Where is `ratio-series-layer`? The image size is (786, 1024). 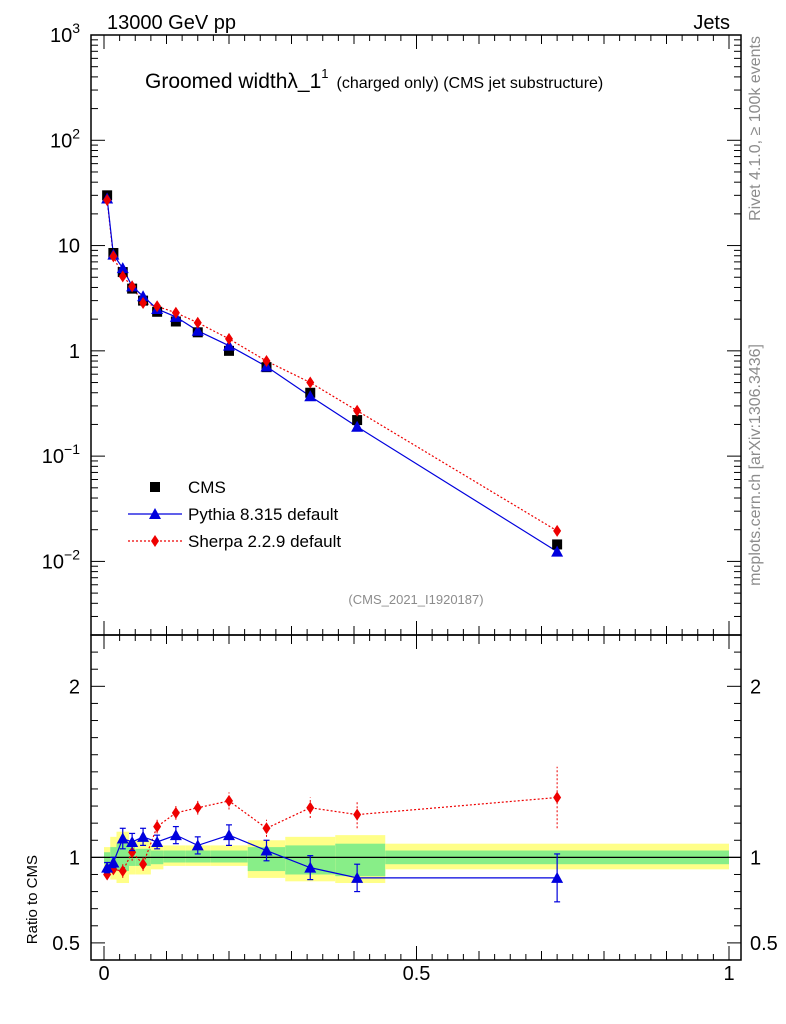
ratio-series-layer is located at coordinates (332, 834).